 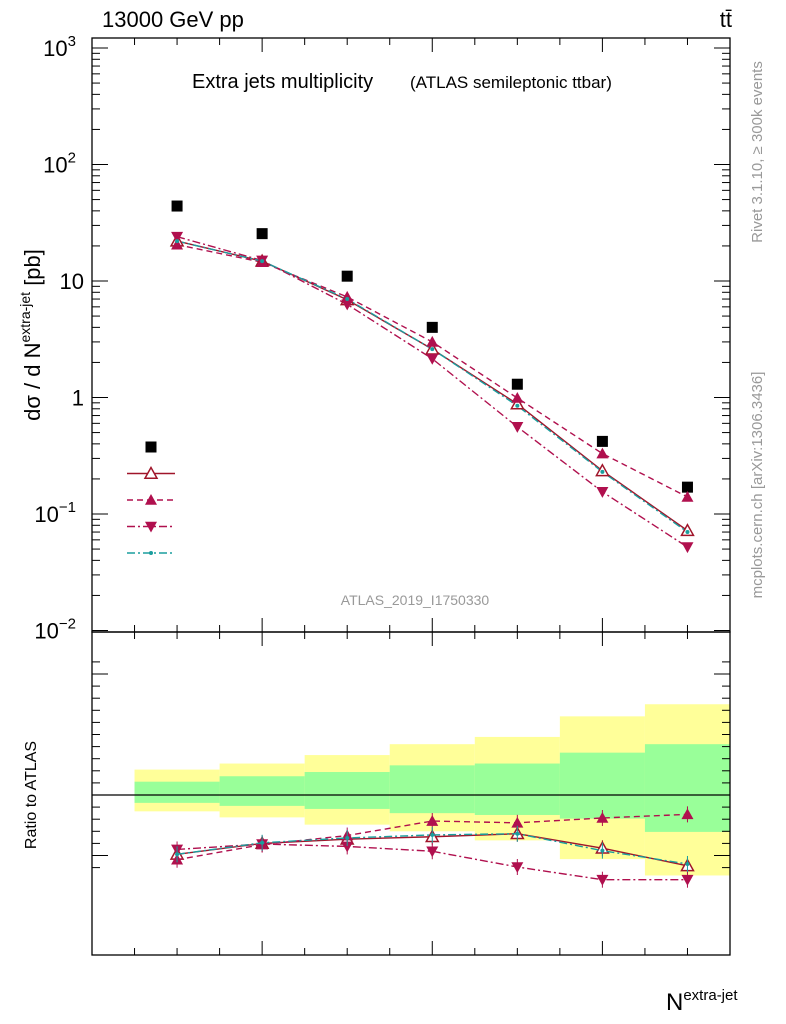 I want to click on main-y-tick-label: 10⁻², so click(x=55, y=630).